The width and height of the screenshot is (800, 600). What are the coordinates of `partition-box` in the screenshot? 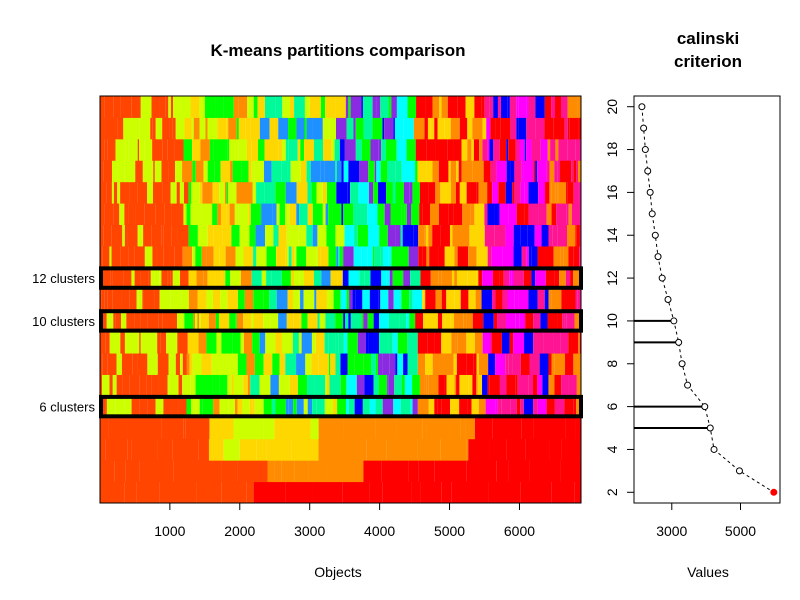 It's located at (341, 321).